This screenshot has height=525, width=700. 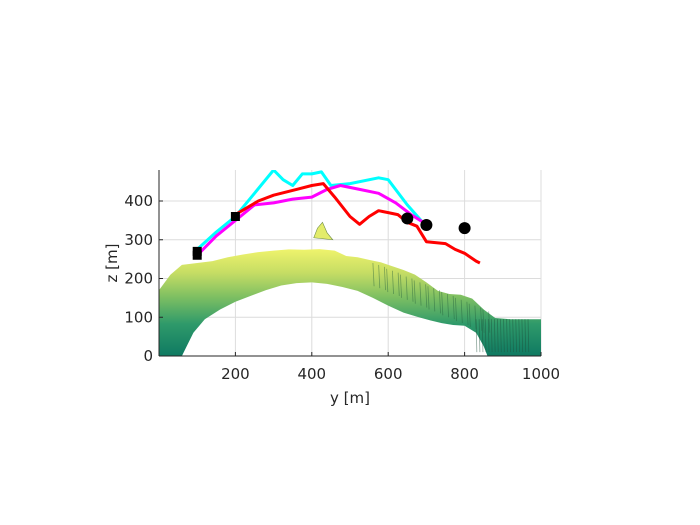 I want to click on y-tick-label: 300, so click(x=138, y=240).